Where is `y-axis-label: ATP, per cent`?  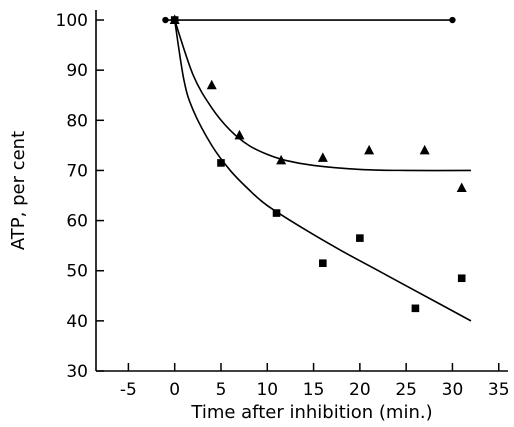
y-axis-label: ATP, per cent is located at coordinates (18, 190).